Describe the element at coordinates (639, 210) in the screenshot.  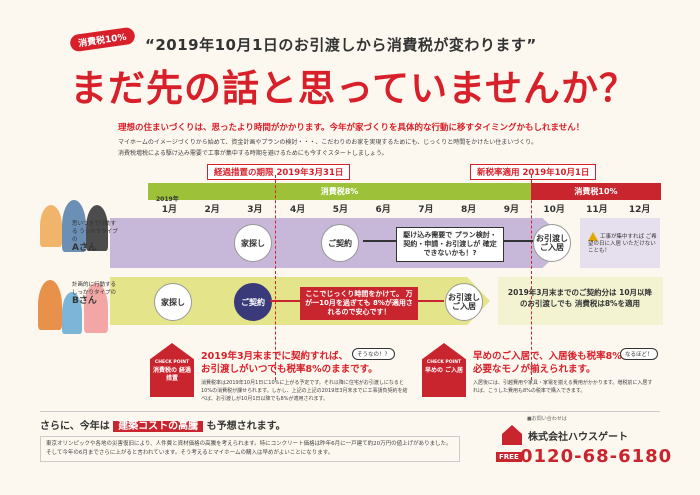
I see `month-label: 12月` at that location.